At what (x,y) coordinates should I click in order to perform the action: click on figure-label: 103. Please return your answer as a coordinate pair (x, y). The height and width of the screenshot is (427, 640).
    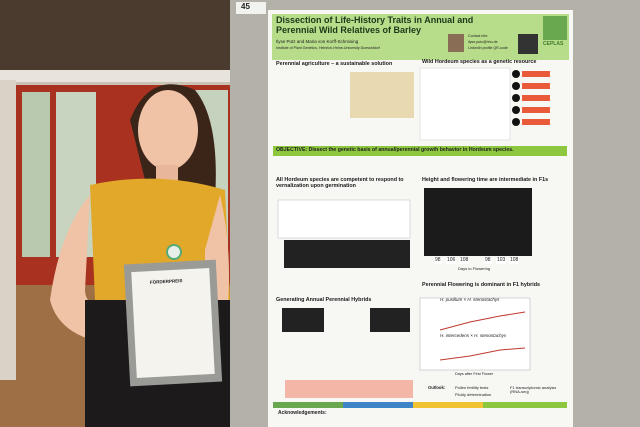
    Looking at the image, I should click on (501, 260).